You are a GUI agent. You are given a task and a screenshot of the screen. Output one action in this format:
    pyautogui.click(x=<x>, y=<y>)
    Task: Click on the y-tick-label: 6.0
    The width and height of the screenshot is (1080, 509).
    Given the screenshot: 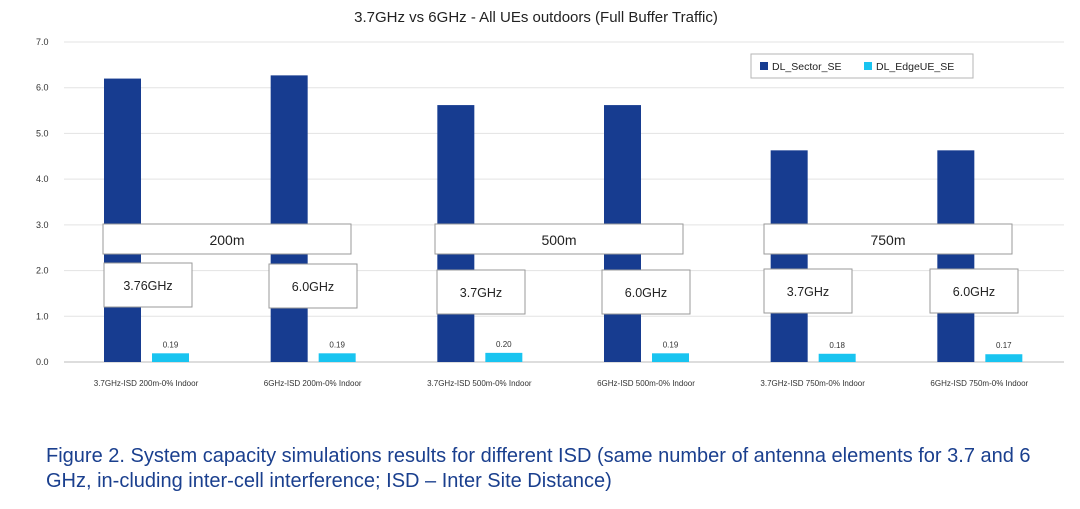 What is the action you would take?
    pyautogui.click(x=42, y=88)
    